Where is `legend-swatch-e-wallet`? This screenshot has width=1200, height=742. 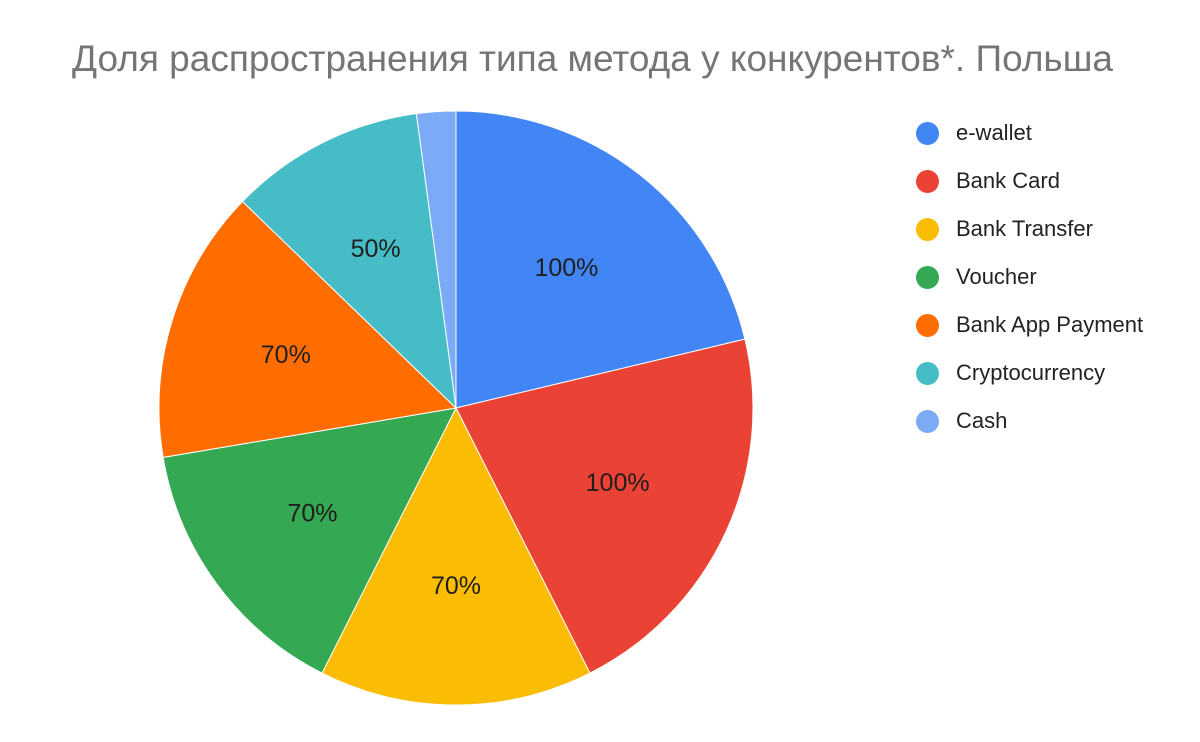
legend-swatch-e-wallet is located at coordinates (927, 133).